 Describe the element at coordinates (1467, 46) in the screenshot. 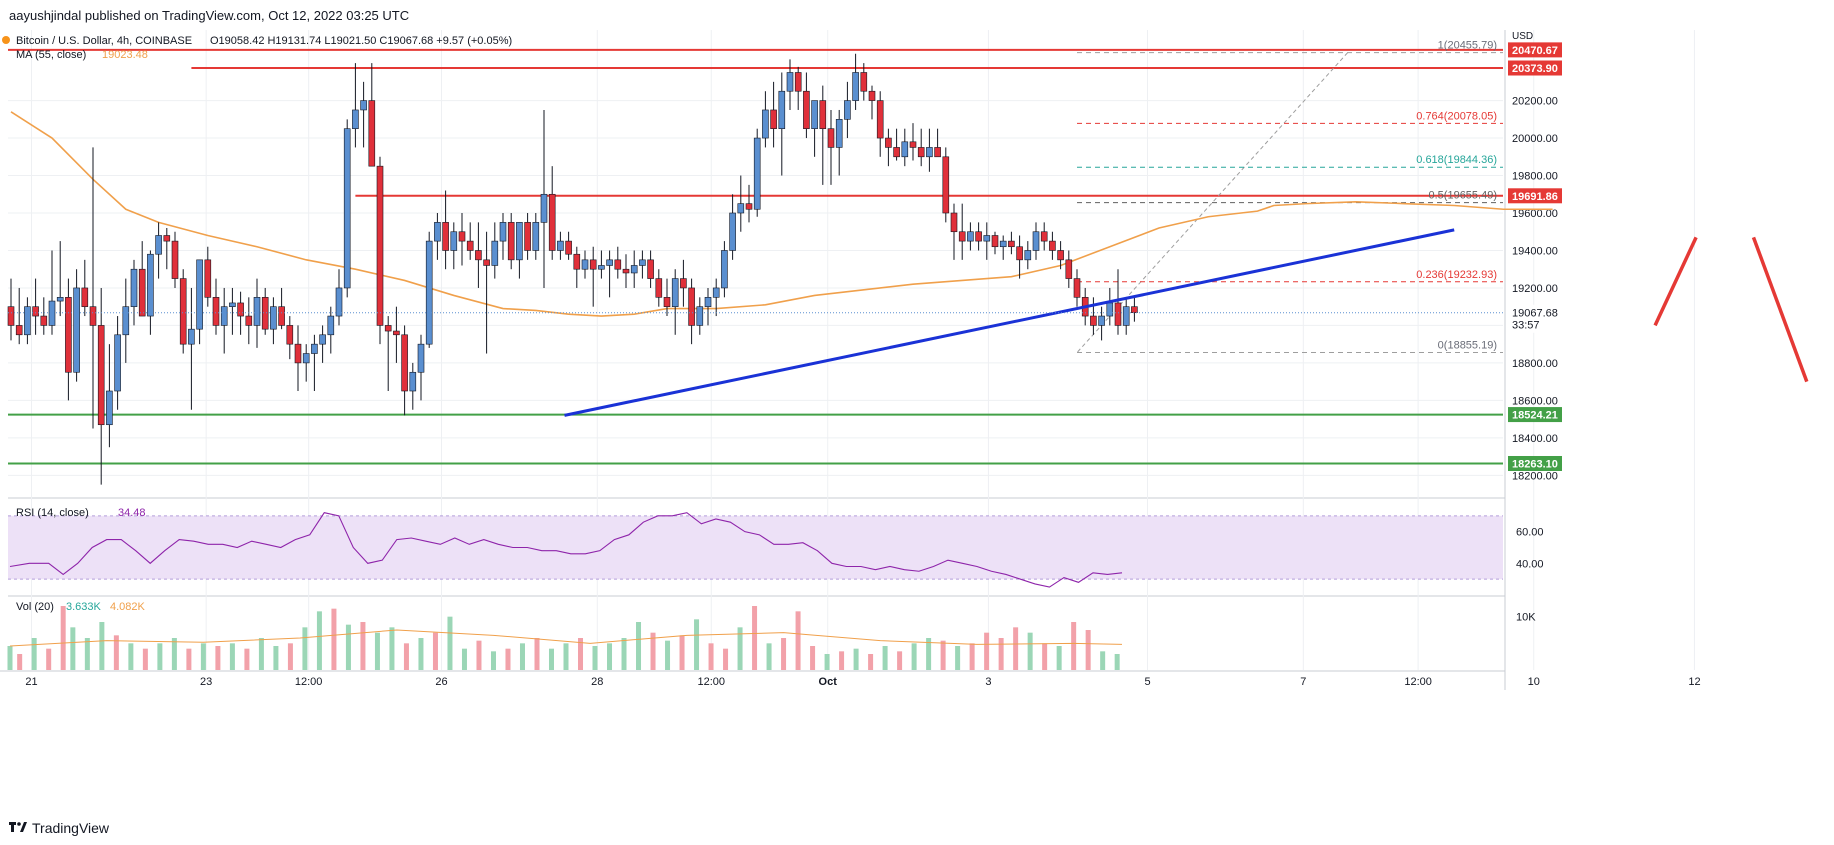

I see `fibonacci-level-label: 1(20455.79)` at that location.